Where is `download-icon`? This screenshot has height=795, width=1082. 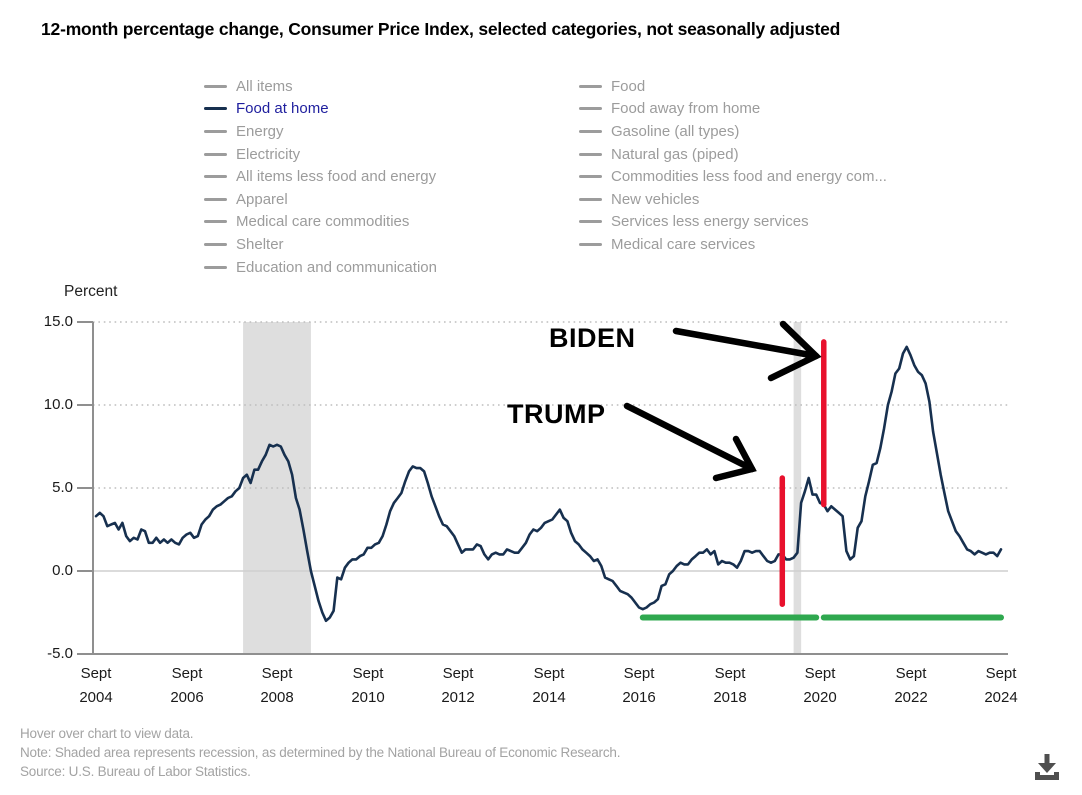
download-icon is located at coordinates (1047, 767).